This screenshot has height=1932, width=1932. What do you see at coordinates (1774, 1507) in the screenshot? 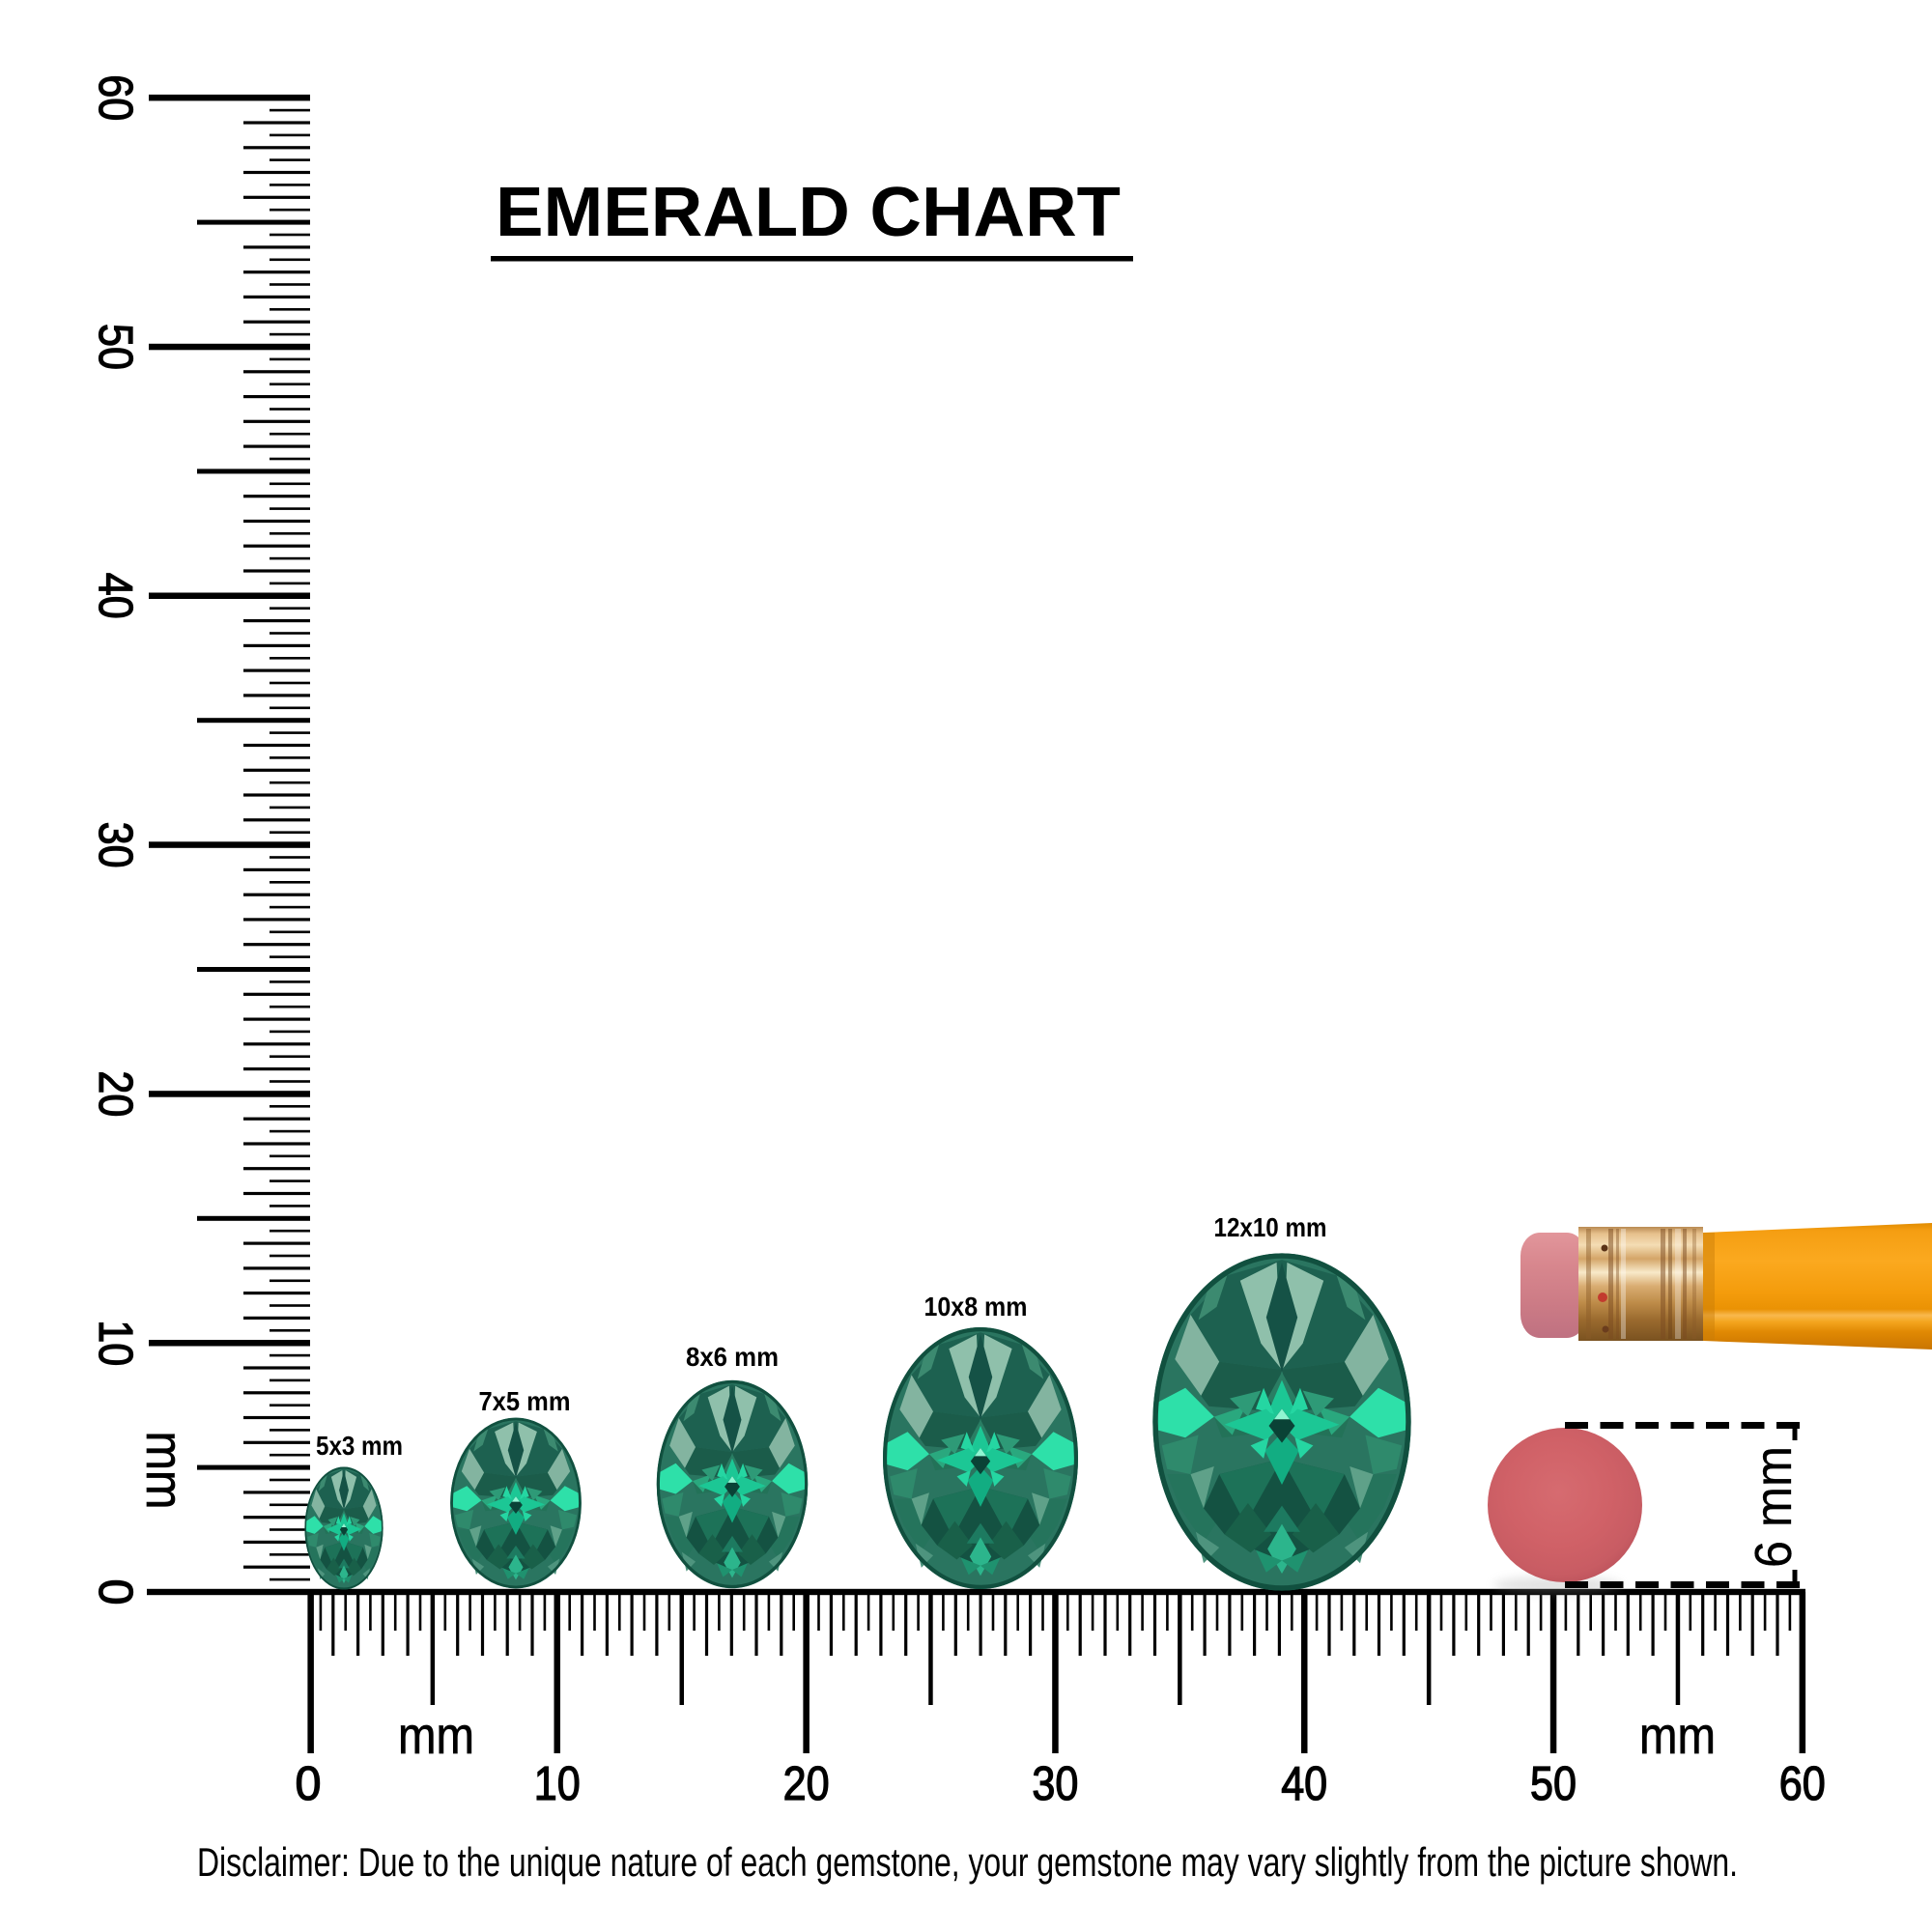
I see `svg-text: 6 mm` at bounding box center [1774, 1507].